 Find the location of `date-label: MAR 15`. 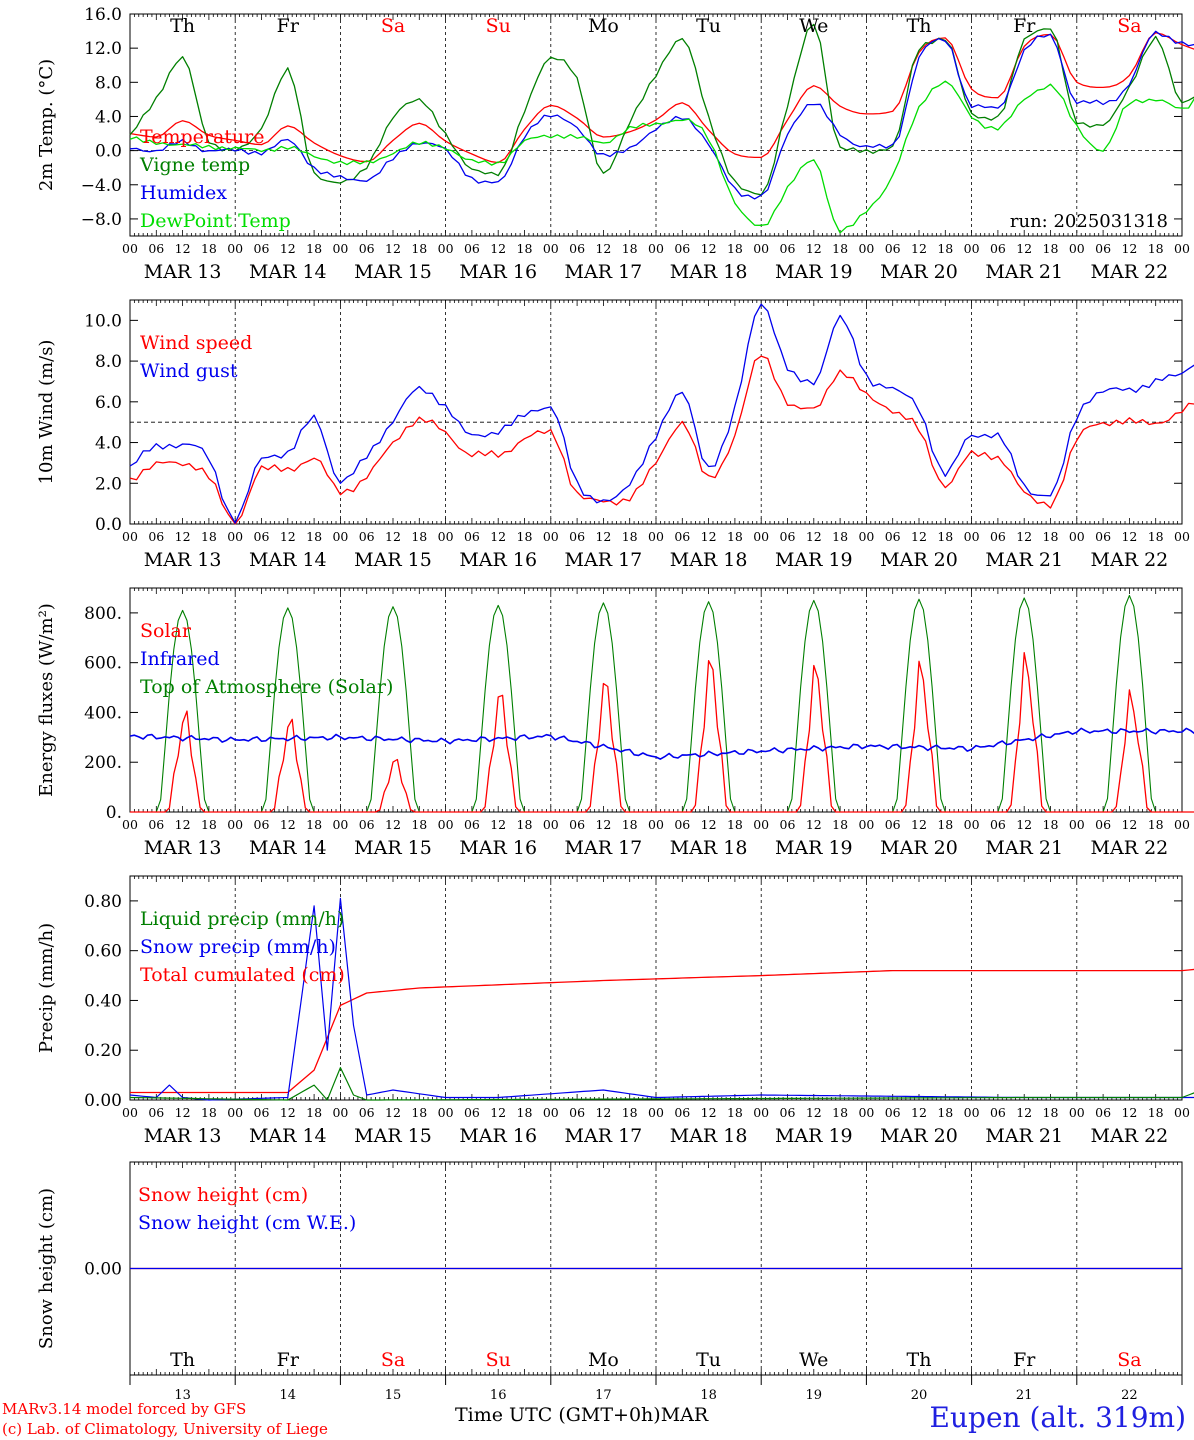

date-label: MAR 15 is located at coordinates (393, 848).